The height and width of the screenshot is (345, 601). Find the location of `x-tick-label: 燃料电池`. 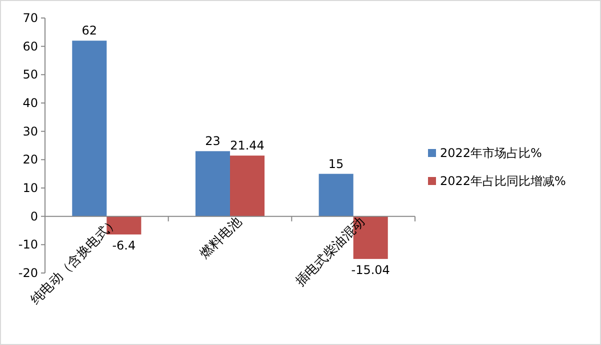

x-tick-label: 燃料电池 is located at coordinates (221, 238).